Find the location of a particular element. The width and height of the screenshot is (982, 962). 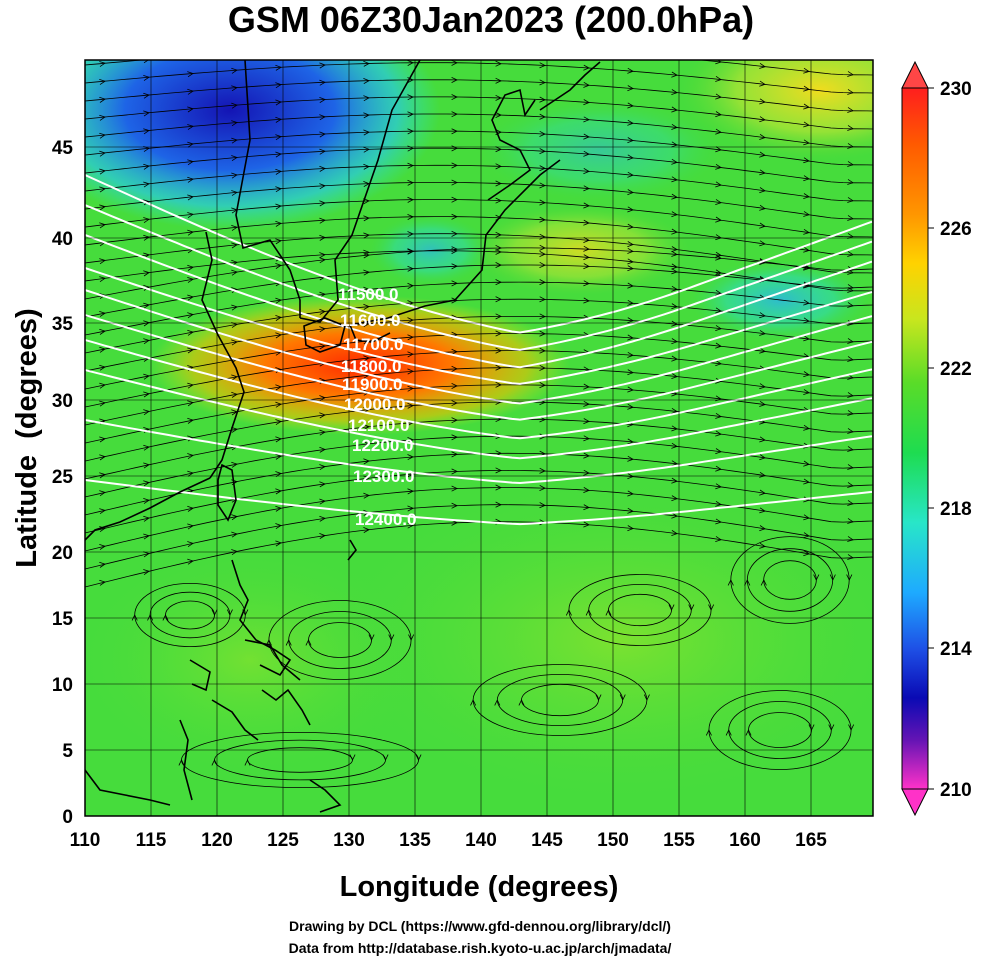

colorbar: 230 226 222 218 214 210 is located at coordinates (936, 438).